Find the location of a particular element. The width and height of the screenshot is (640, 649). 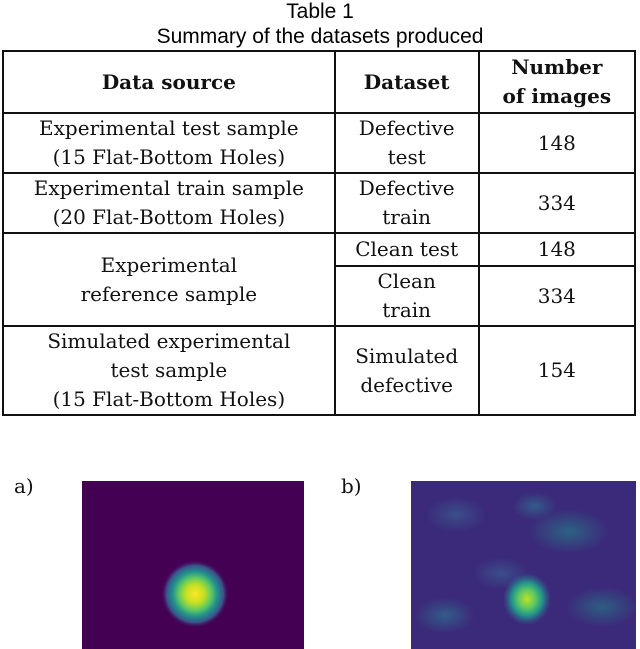

experimental-defect-image is located at coordinates (523, 565).